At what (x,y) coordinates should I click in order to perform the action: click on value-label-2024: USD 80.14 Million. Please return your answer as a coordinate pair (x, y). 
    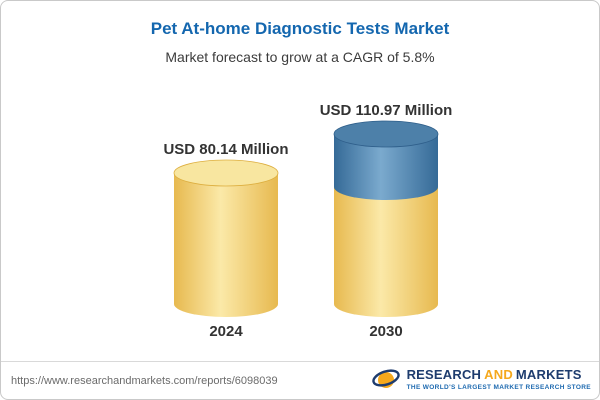
    Looking at the image, I should click on (225, 149).